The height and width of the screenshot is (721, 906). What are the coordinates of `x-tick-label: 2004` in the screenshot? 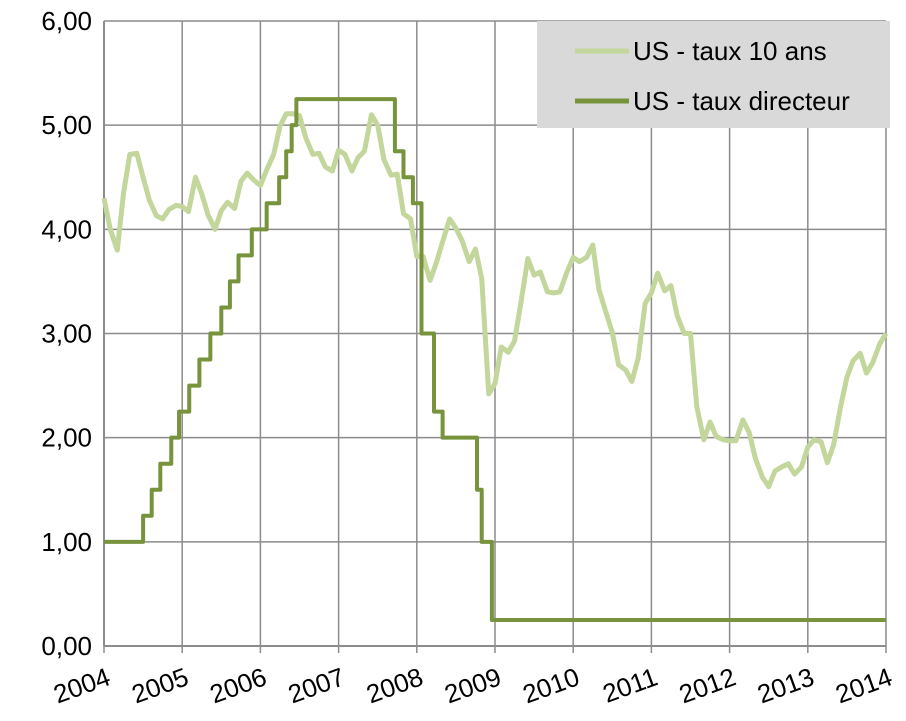 It's located at (81, 685).